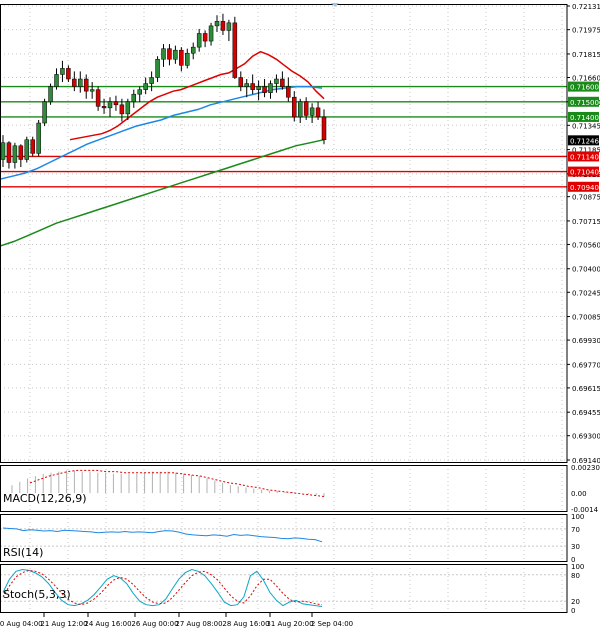 Image resolution: width=600 pixels, height=633 pixels. What do you see at coordinates (577, 517) in the screenshot?
I see `rsi-tick-label: 100` at bounding box center [577, 517].